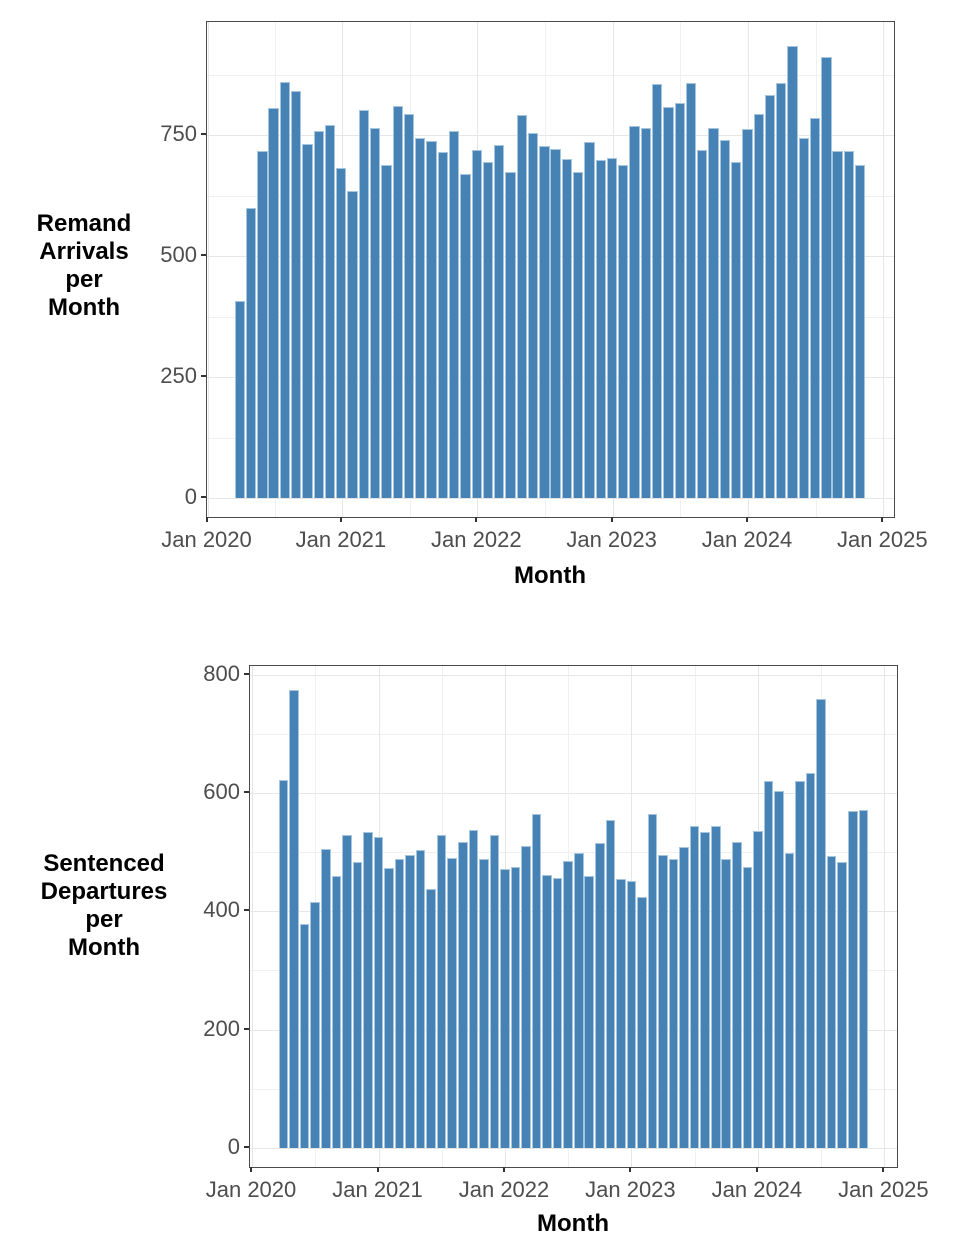 This screenshot has height=1249, width=953. Describe the element at coordinates (377, 1189) in the screenshot. I see `x-tick-label: Jan 2021` at that location.